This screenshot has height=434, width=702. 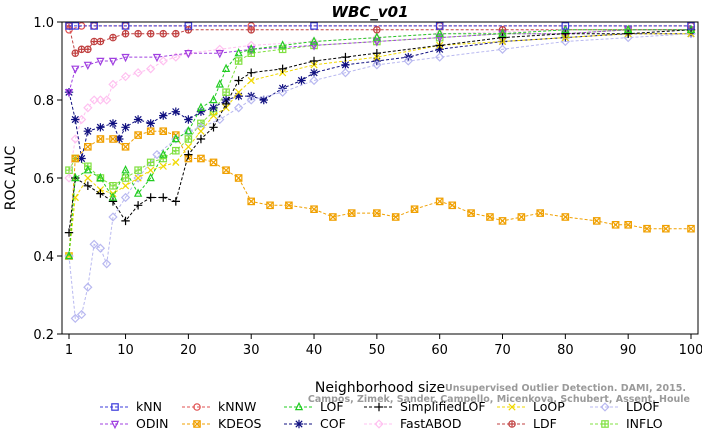 What do you see at coordinates (512, 407) in the screenshot?
I see `legend-marker-loop` at bounding box center [512, 407].